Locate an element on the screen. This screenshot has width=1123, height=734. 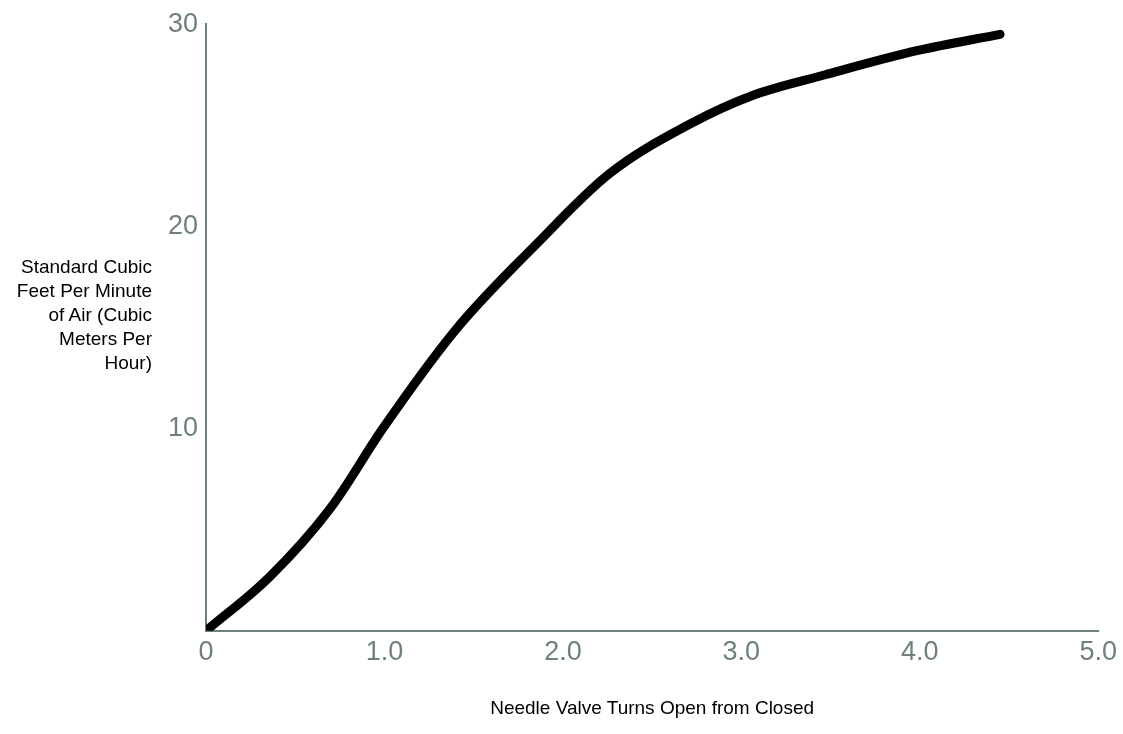
x-tick-label: 1.0 is located at coordinates (384, 651).